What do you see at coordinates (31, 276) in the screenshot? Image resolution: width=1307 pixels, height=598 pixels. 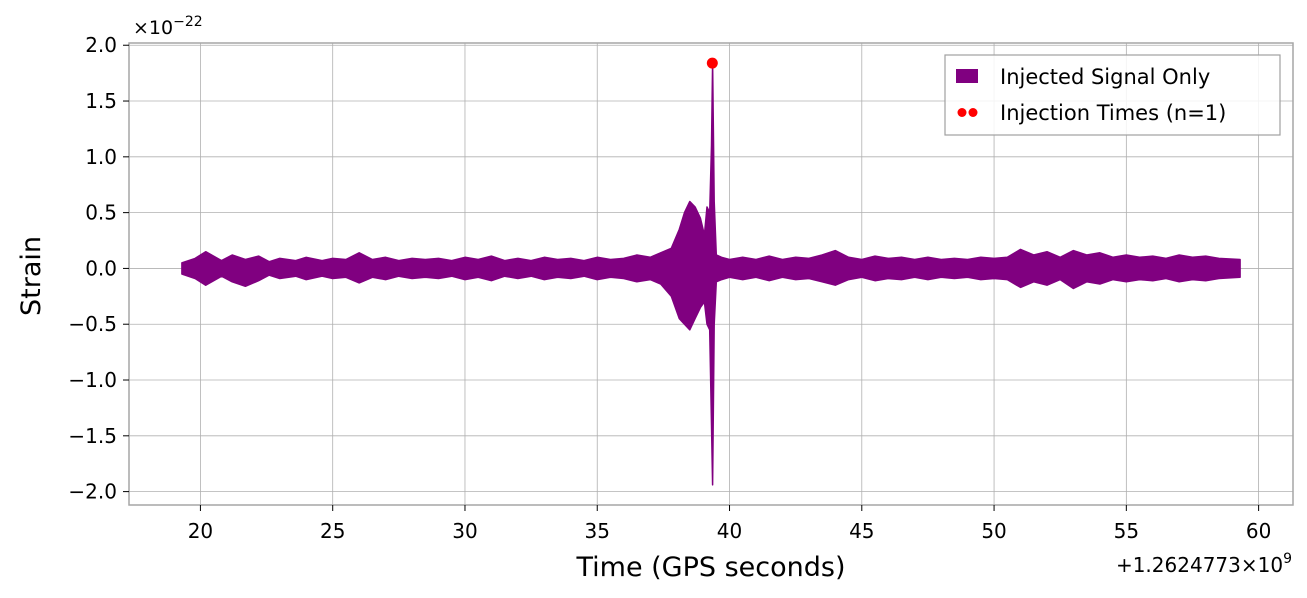 I see `y-axis-label: Strain` at bounding box center [31, 276].